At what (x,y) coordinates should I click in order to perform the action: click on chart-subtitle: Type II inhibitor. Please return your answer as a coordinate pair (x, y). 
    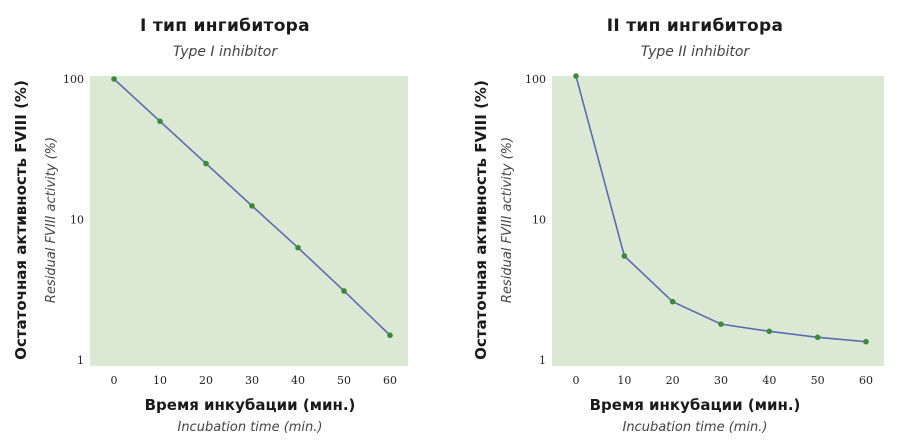
    Looking at the image, I should click on (695, 52).